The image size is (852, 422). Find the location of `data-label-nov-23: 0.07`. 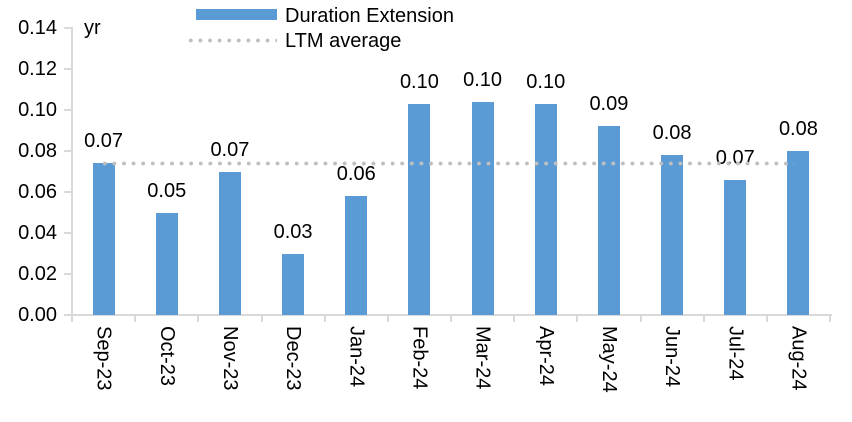

data-label-nov-23: 0.07 is located at coordinates (230, 149).